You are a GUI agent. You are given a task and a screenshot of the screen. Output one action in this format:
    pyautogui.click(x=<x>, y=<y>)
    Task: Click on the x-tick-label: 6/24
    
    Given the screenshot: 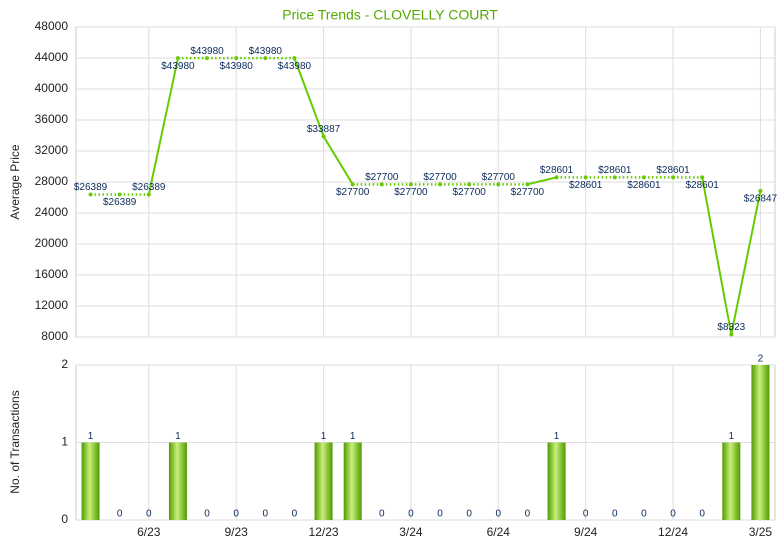 What is the action you would take?
    pyautogui.click(x=499, y=532)
    